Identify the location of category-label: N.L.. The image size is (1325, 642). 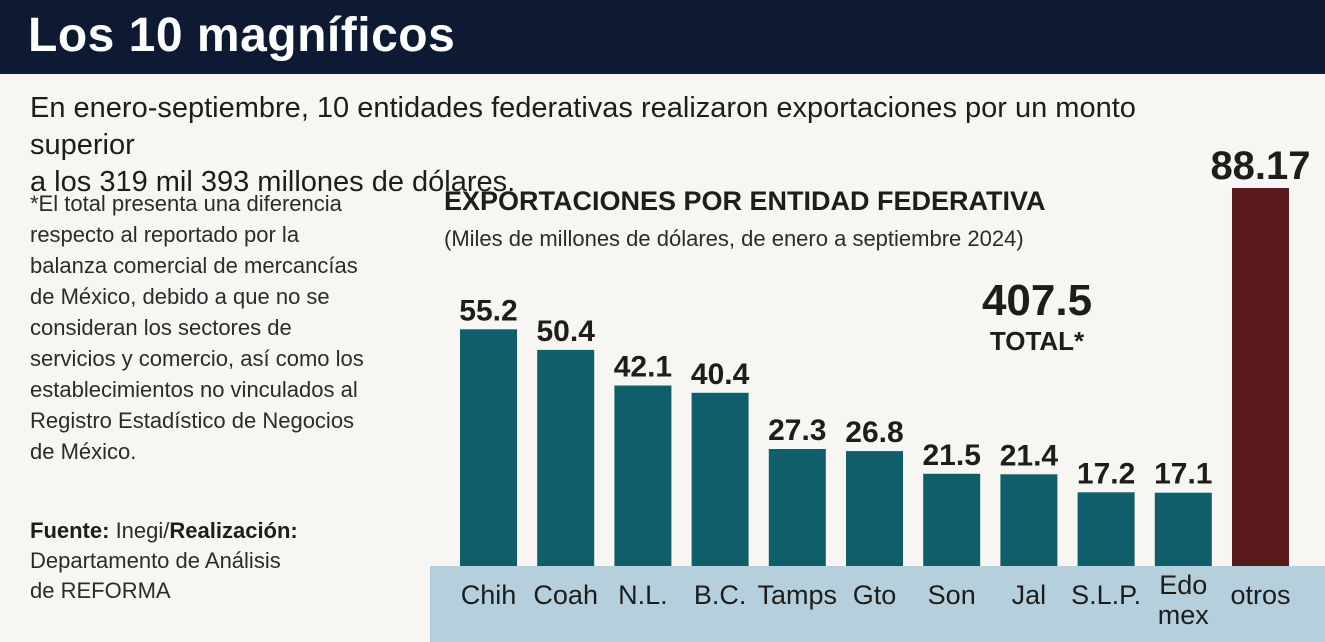
(643, 595).